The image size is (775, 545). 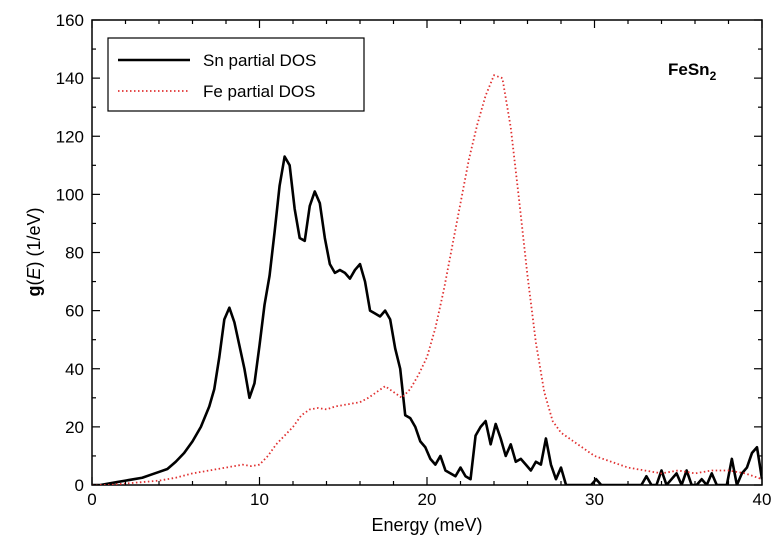 I want to click on legend-label-fe: Fe partial DOS, so click(x=259, y=91).